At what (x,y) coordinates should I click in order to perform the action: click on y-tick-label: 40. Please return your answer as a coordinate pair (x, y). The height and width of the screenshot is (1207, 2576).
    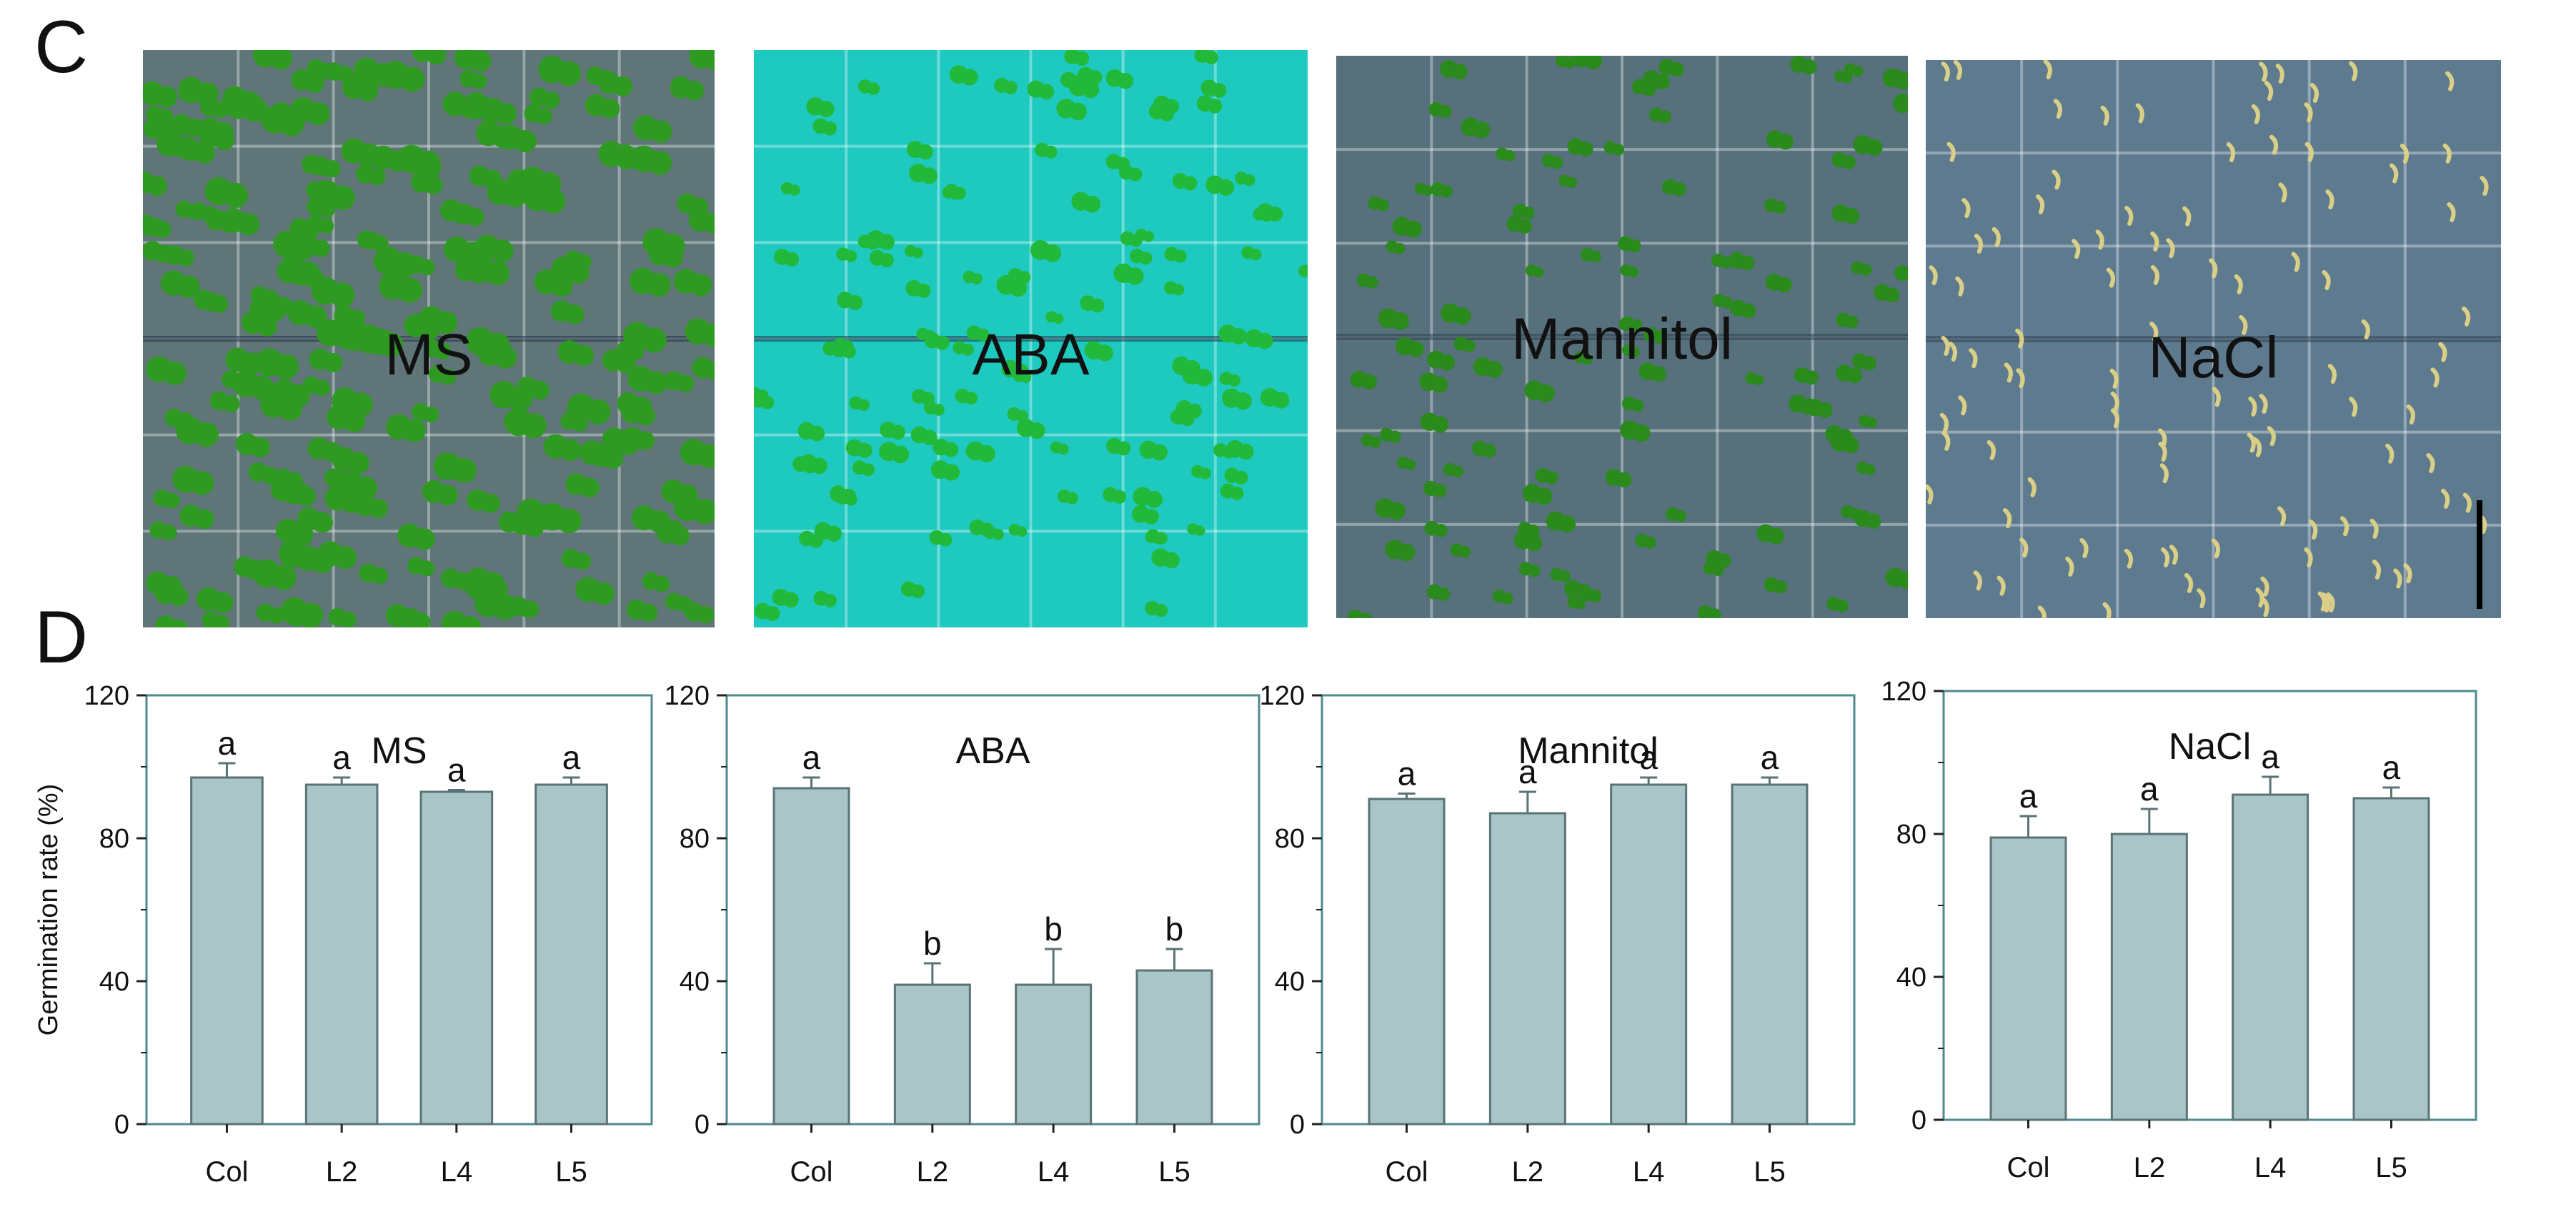
    Looking at the image, I should click on (1911, 978).